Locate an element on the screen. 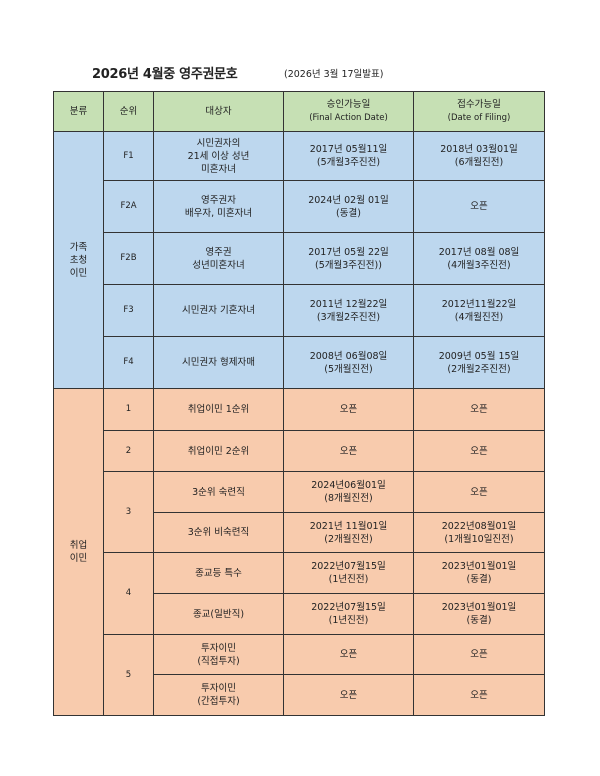  target-cell: 종교등 특수 is located at coordinates (218, 573).